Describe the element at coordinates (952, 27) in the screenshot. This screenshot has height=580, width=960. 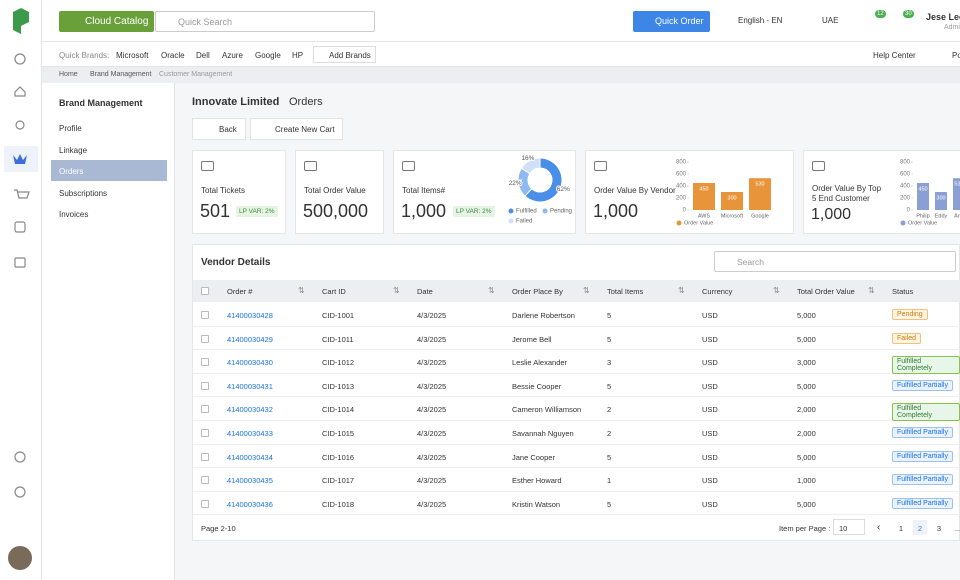
I see `user-role: Admin` at that location.